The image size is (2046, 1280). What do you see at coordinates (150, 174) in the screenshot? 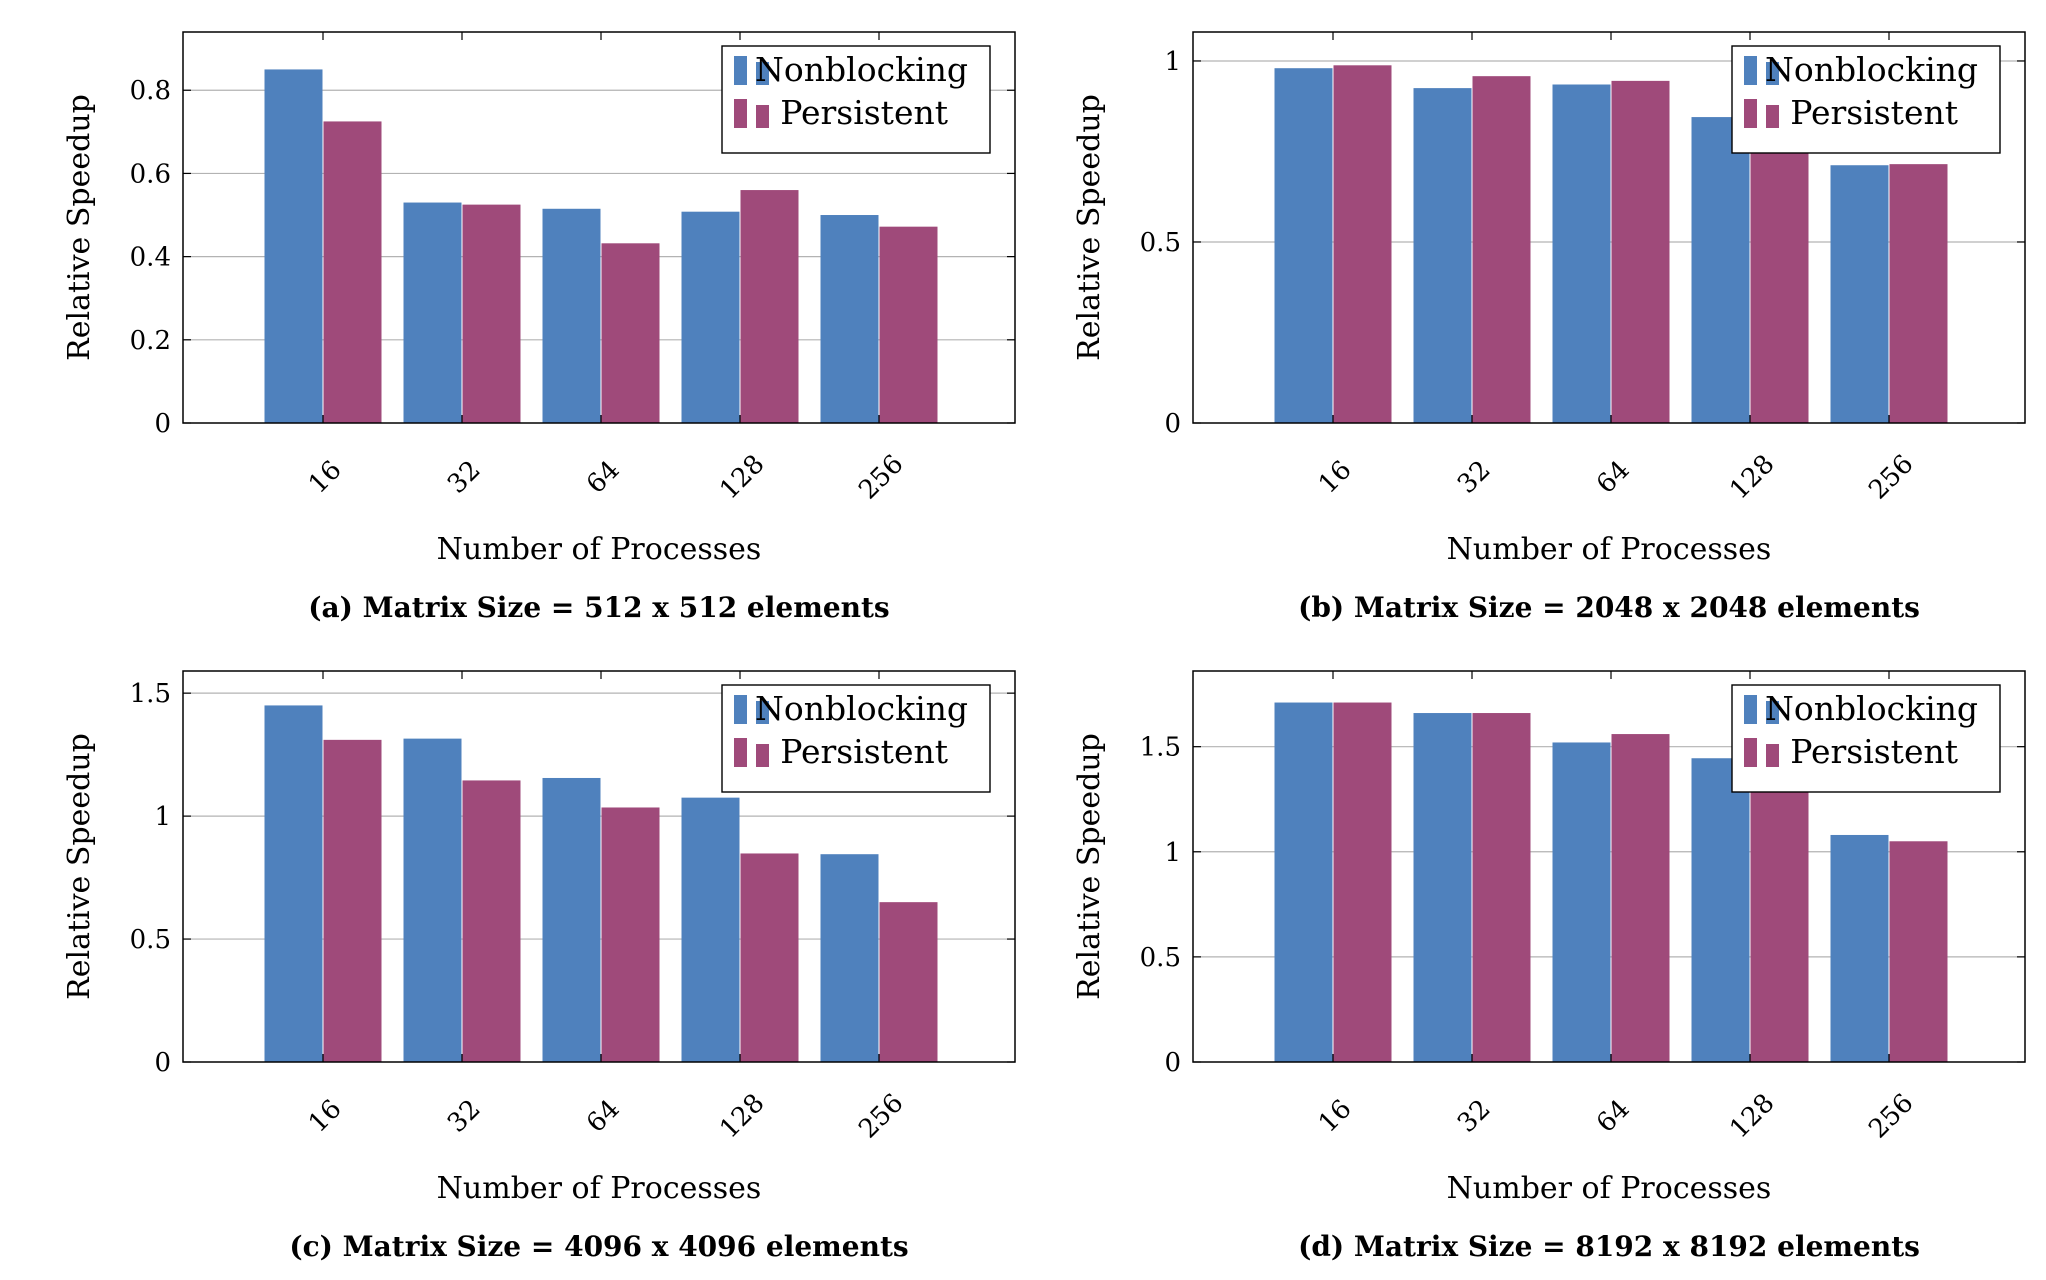
I see `y-tick-label: 0.6` at bounding box center [150, 174].